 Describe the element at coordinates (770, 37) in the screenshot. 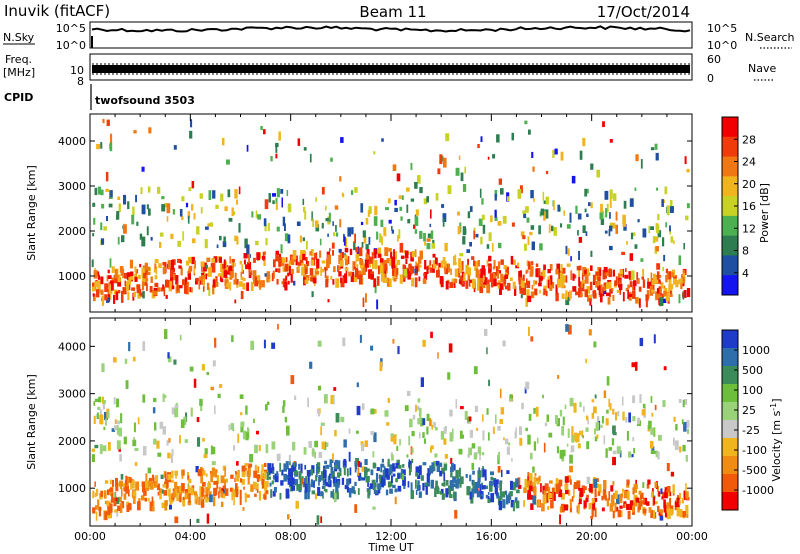

I see `search-label: N.Search` at that location.